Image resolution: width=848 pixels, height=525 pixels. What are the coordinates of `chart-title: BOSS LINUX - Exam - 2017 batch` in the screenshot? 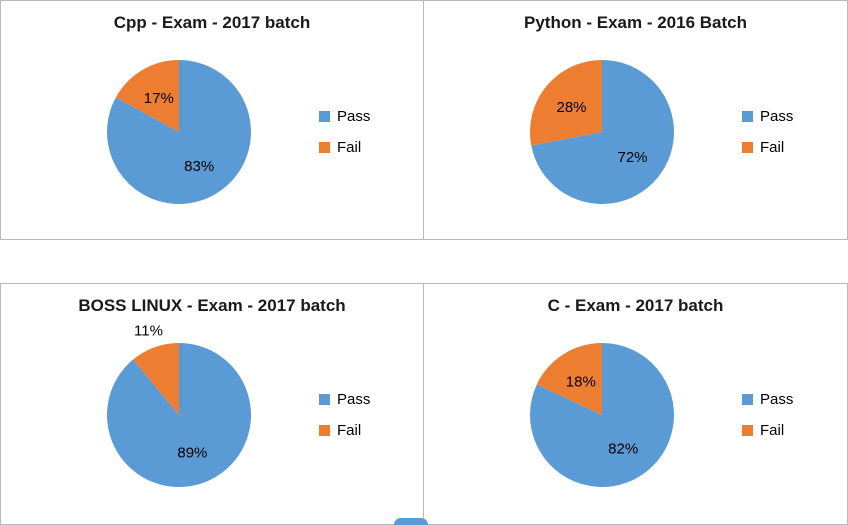 It's located at (212, 305).